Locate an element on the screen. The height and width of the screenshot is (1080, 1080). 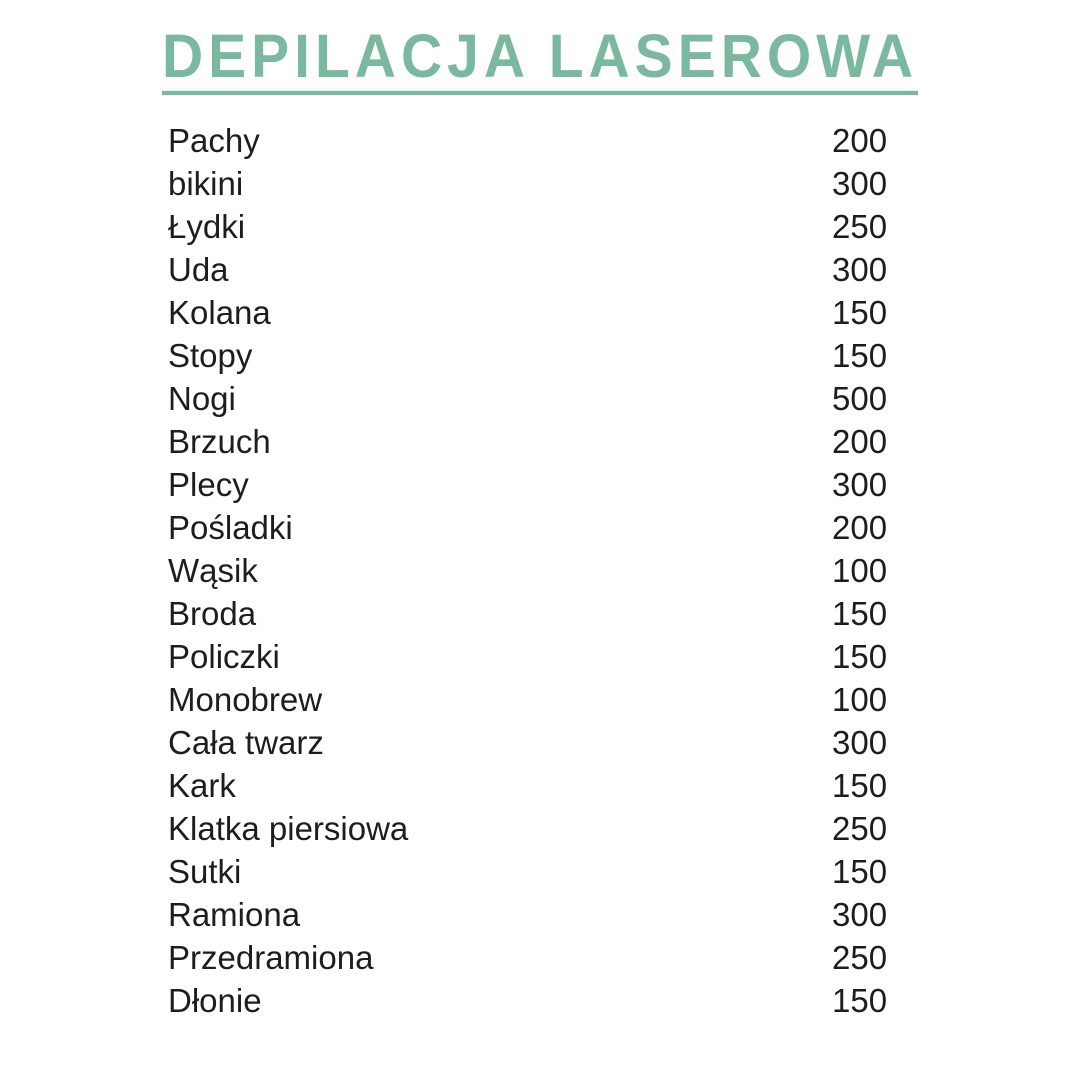
service-label: Kolana is located at coordinates (219, 312).